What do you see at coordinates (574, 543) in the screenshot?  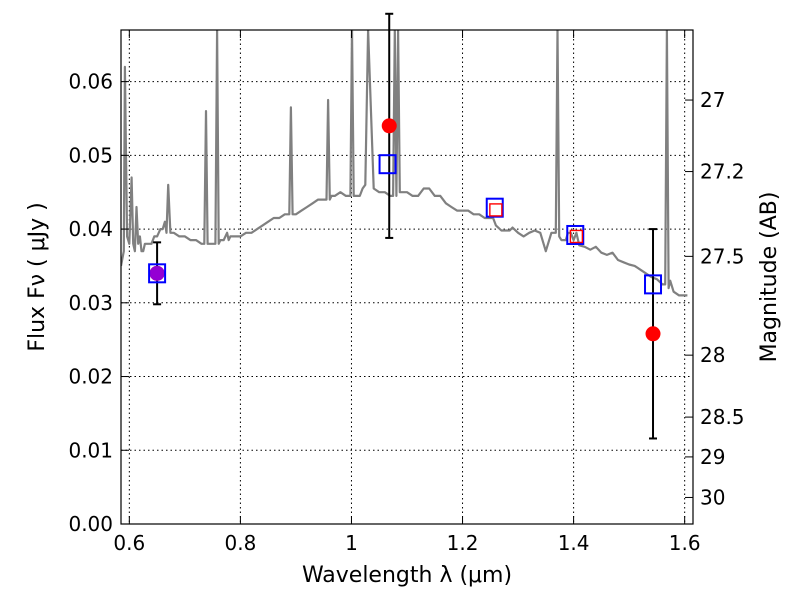 I see `x-tick-label: 1.4` at bounding box center [574, 543].